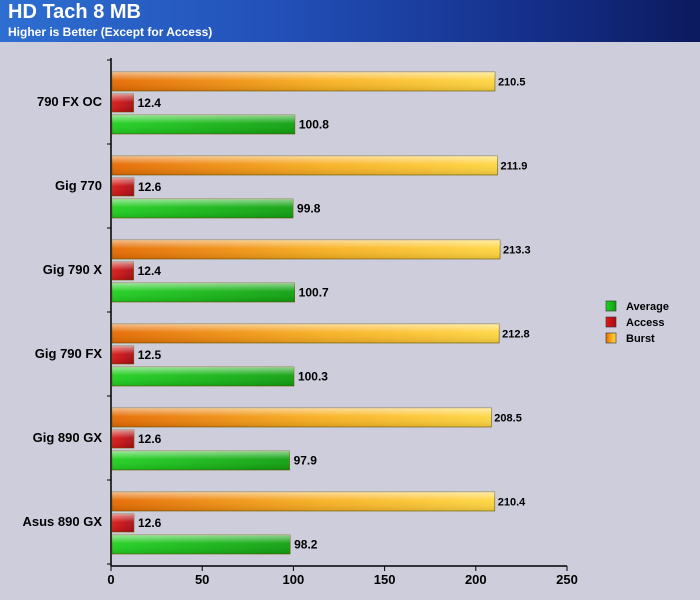  What do you see at coordinates (611, 322) in the screenshot?
I see `legend-swatch-access` at bounding box center [611, 322].